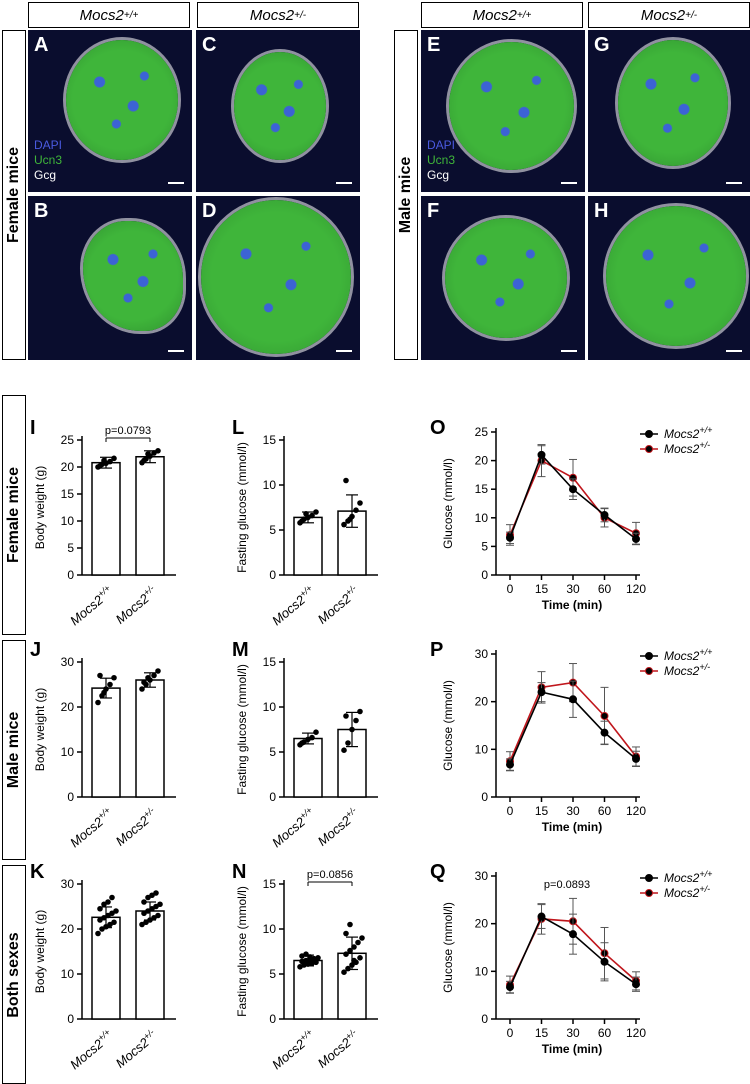 The image size is (750, 1084). What do you see at coordinates (688, 433) in the screenshot?
I see `legend-label: Mocs2+/+` at bounding box center [688, 433].